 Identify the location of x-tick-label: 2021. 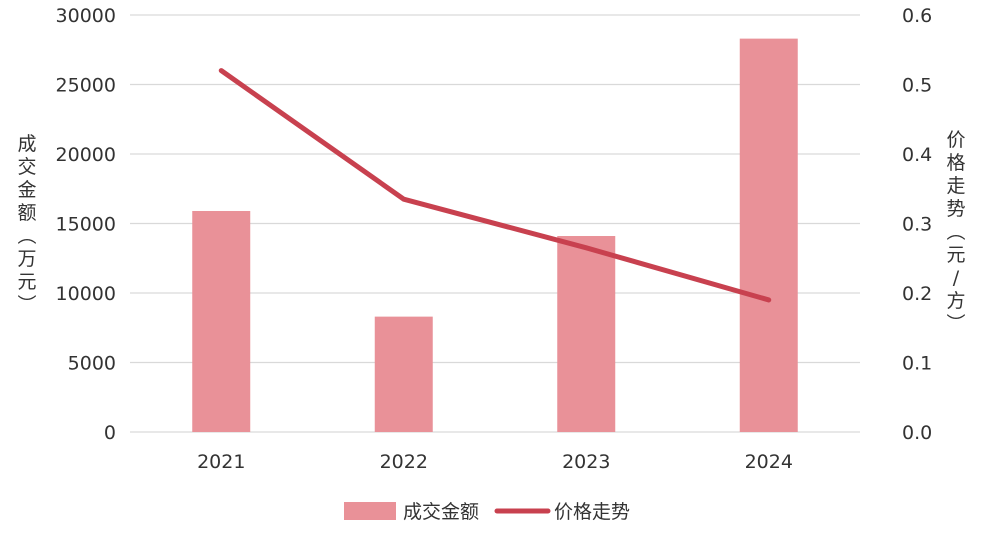
(221, 462).